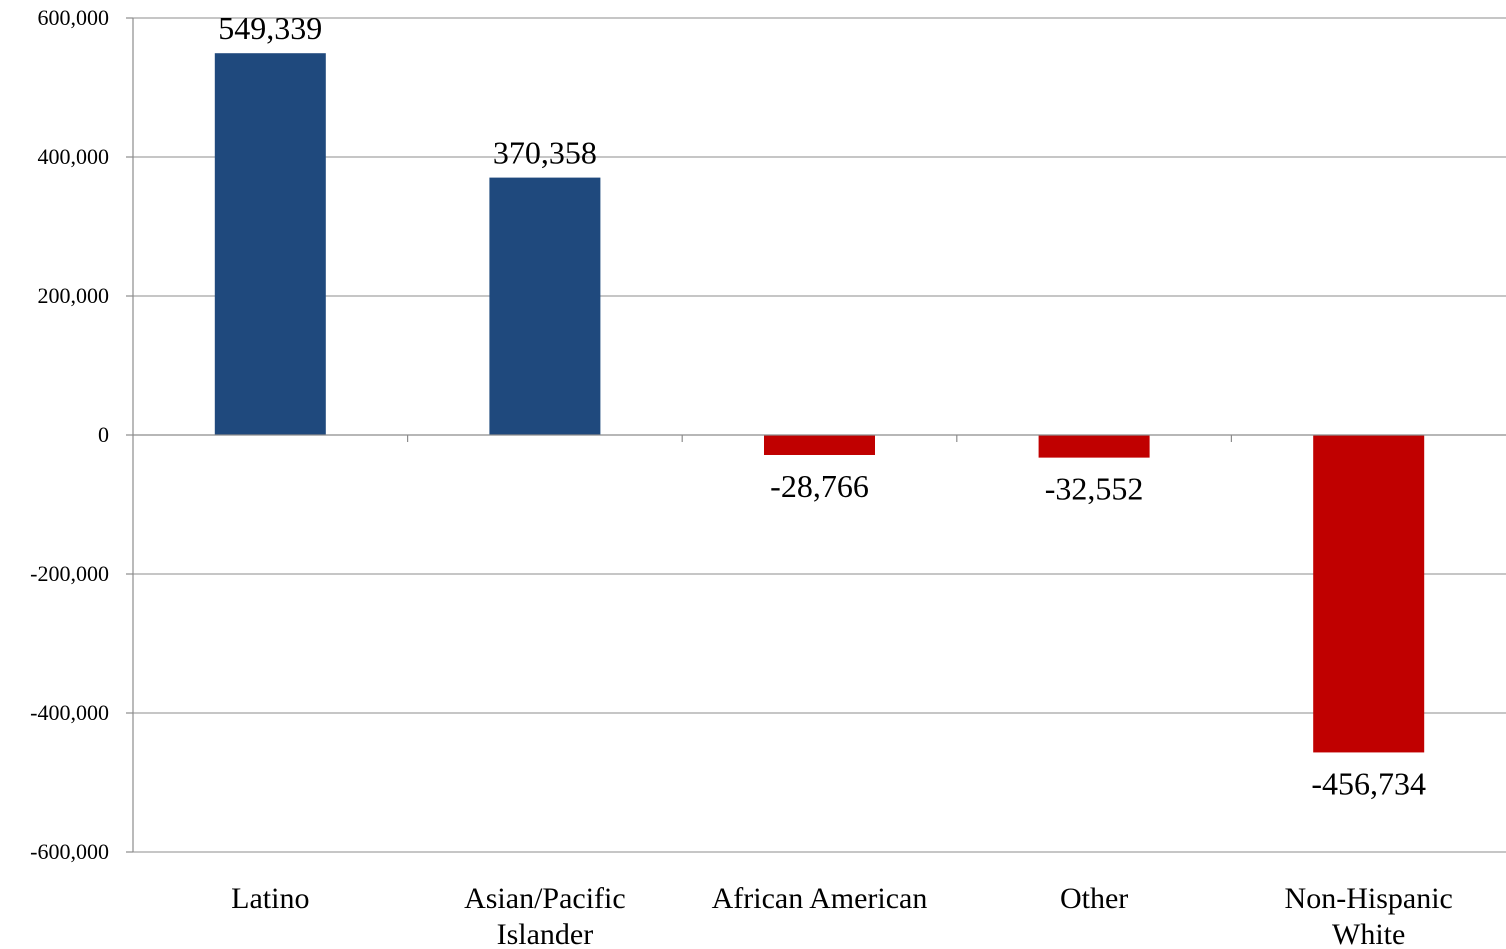 This screenshot has width=1506, height=949. What do you see at coordinates (1369, 898) in the screenshot?
I see `x-category-label: Non-Hispanic` at bounding box center [1369, 898].